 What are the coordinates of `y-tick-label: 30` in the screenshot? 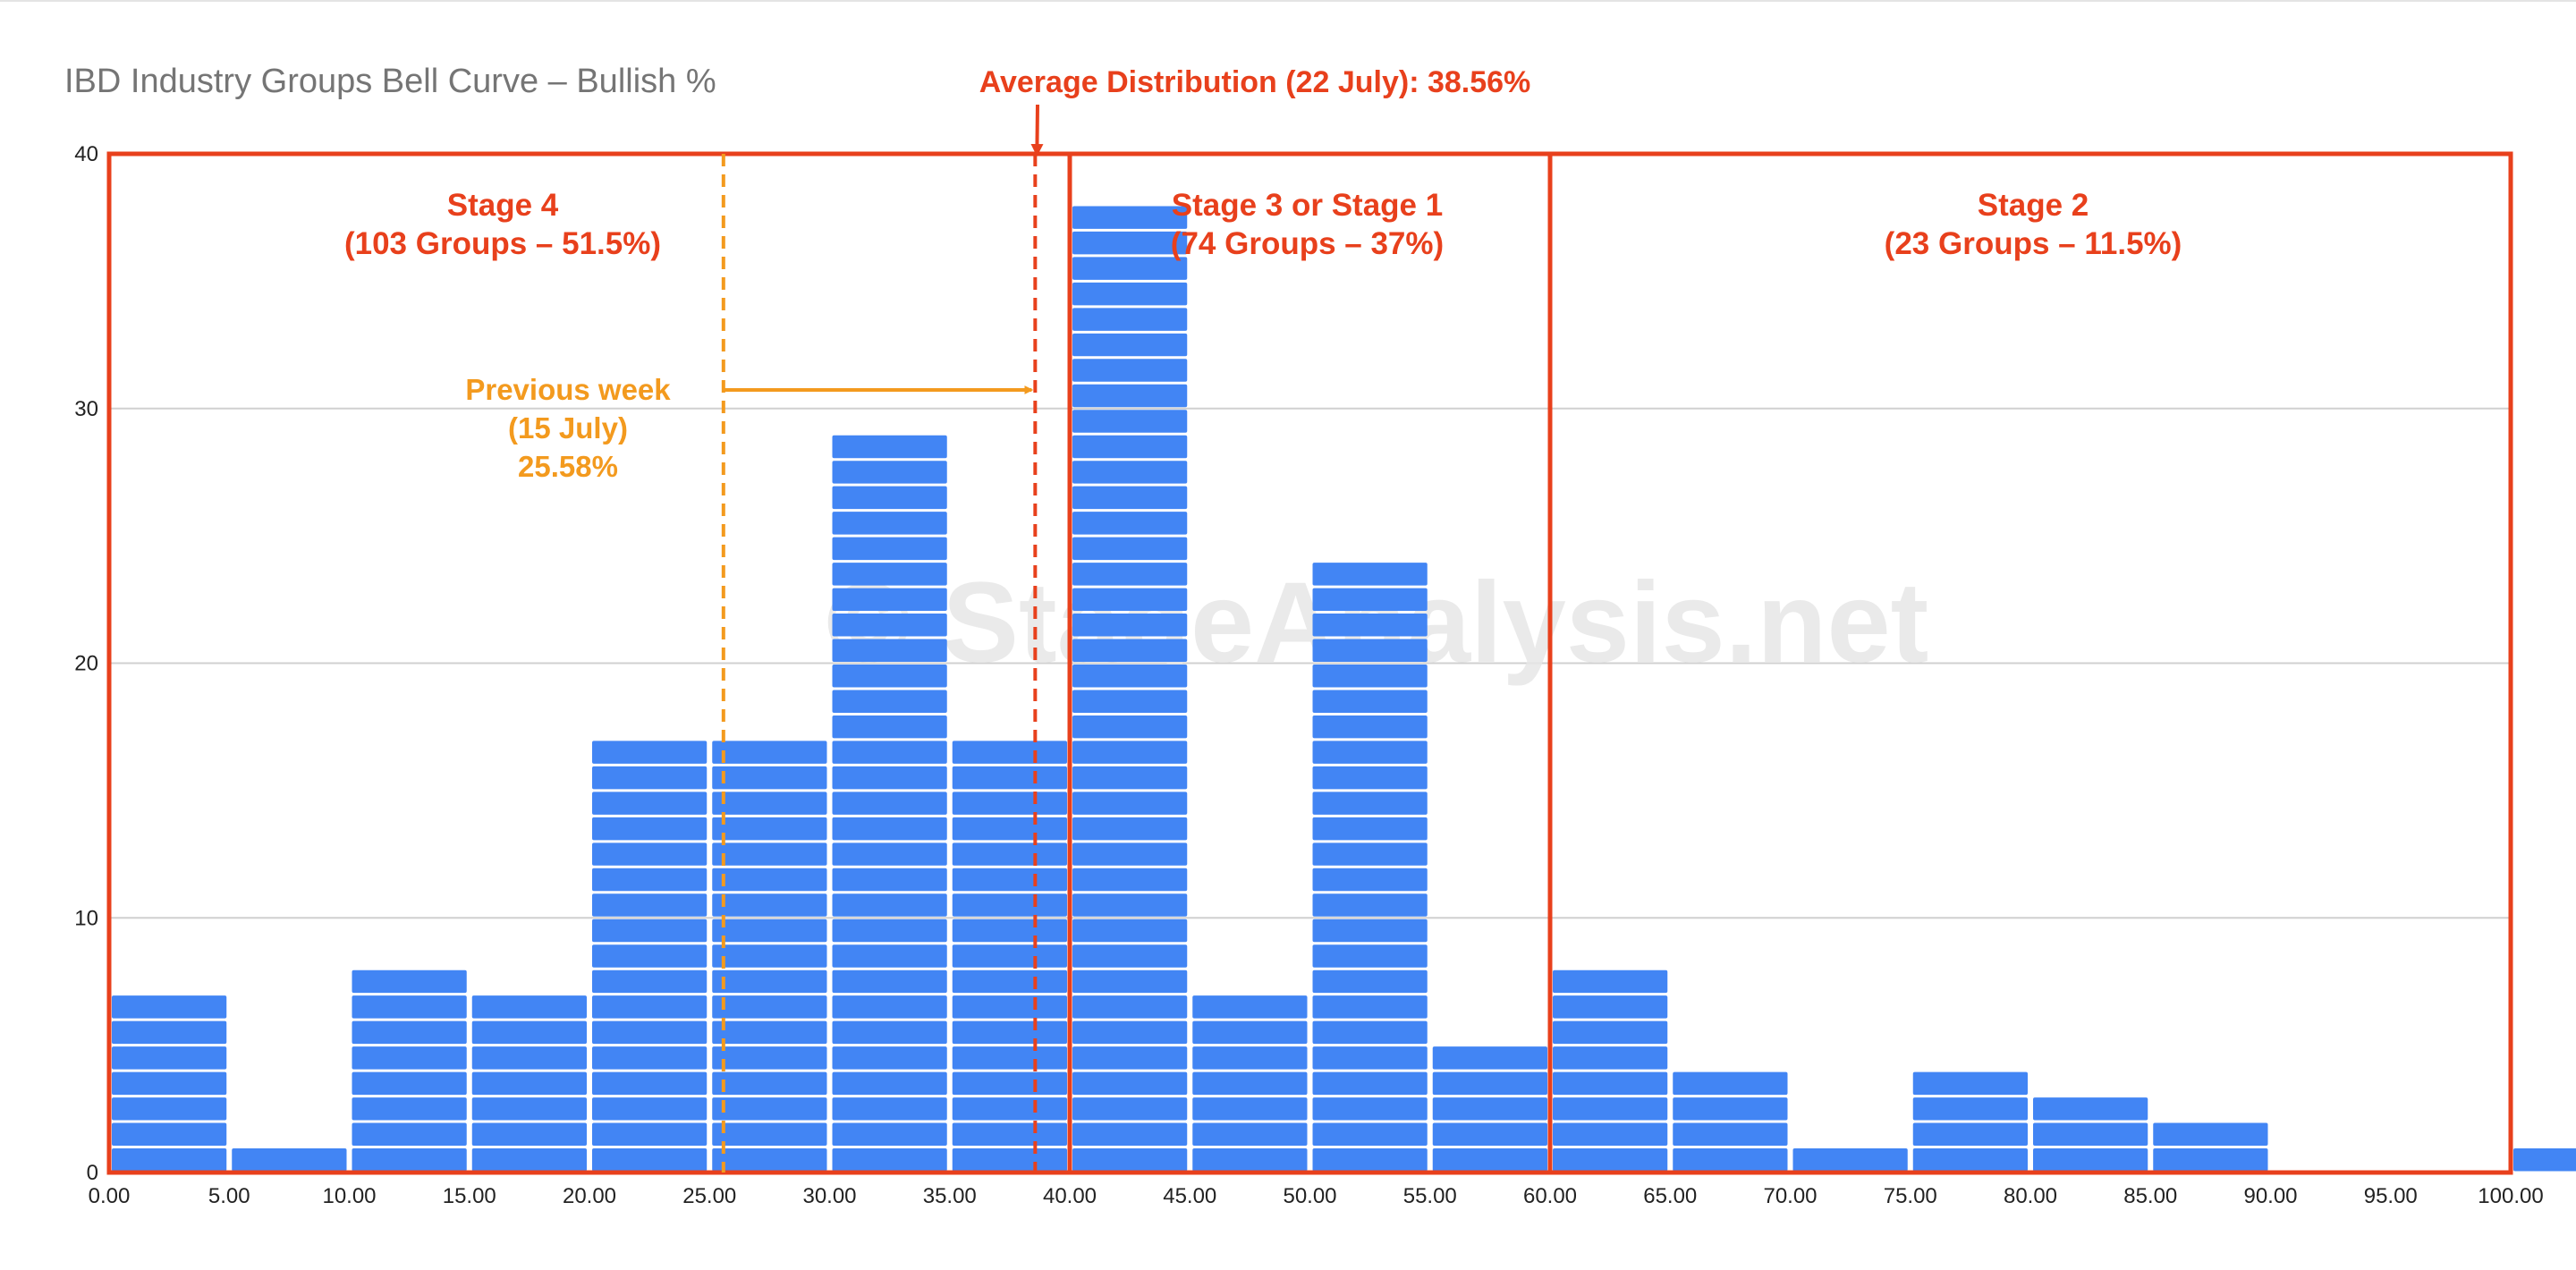 It's located at (86, 409).